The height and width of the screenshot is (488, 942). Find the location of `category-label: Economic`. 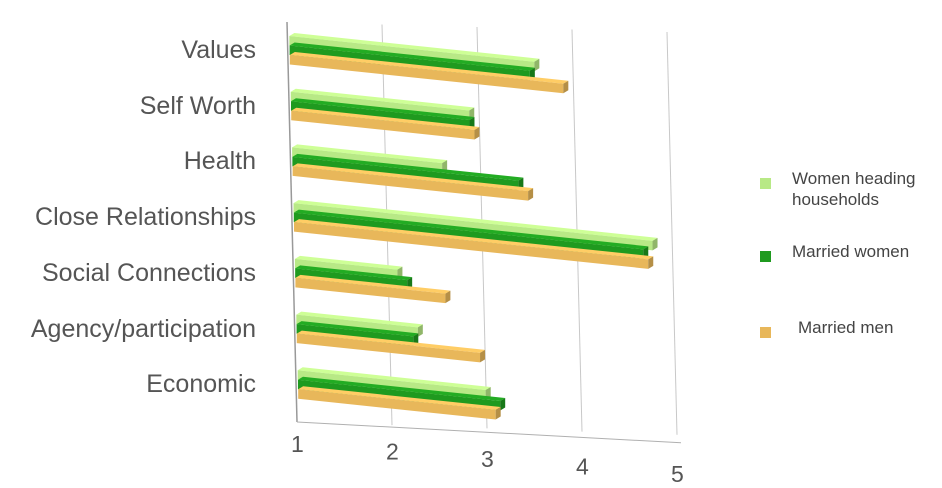

category-label: Economic is located at coordinates (201, 384).